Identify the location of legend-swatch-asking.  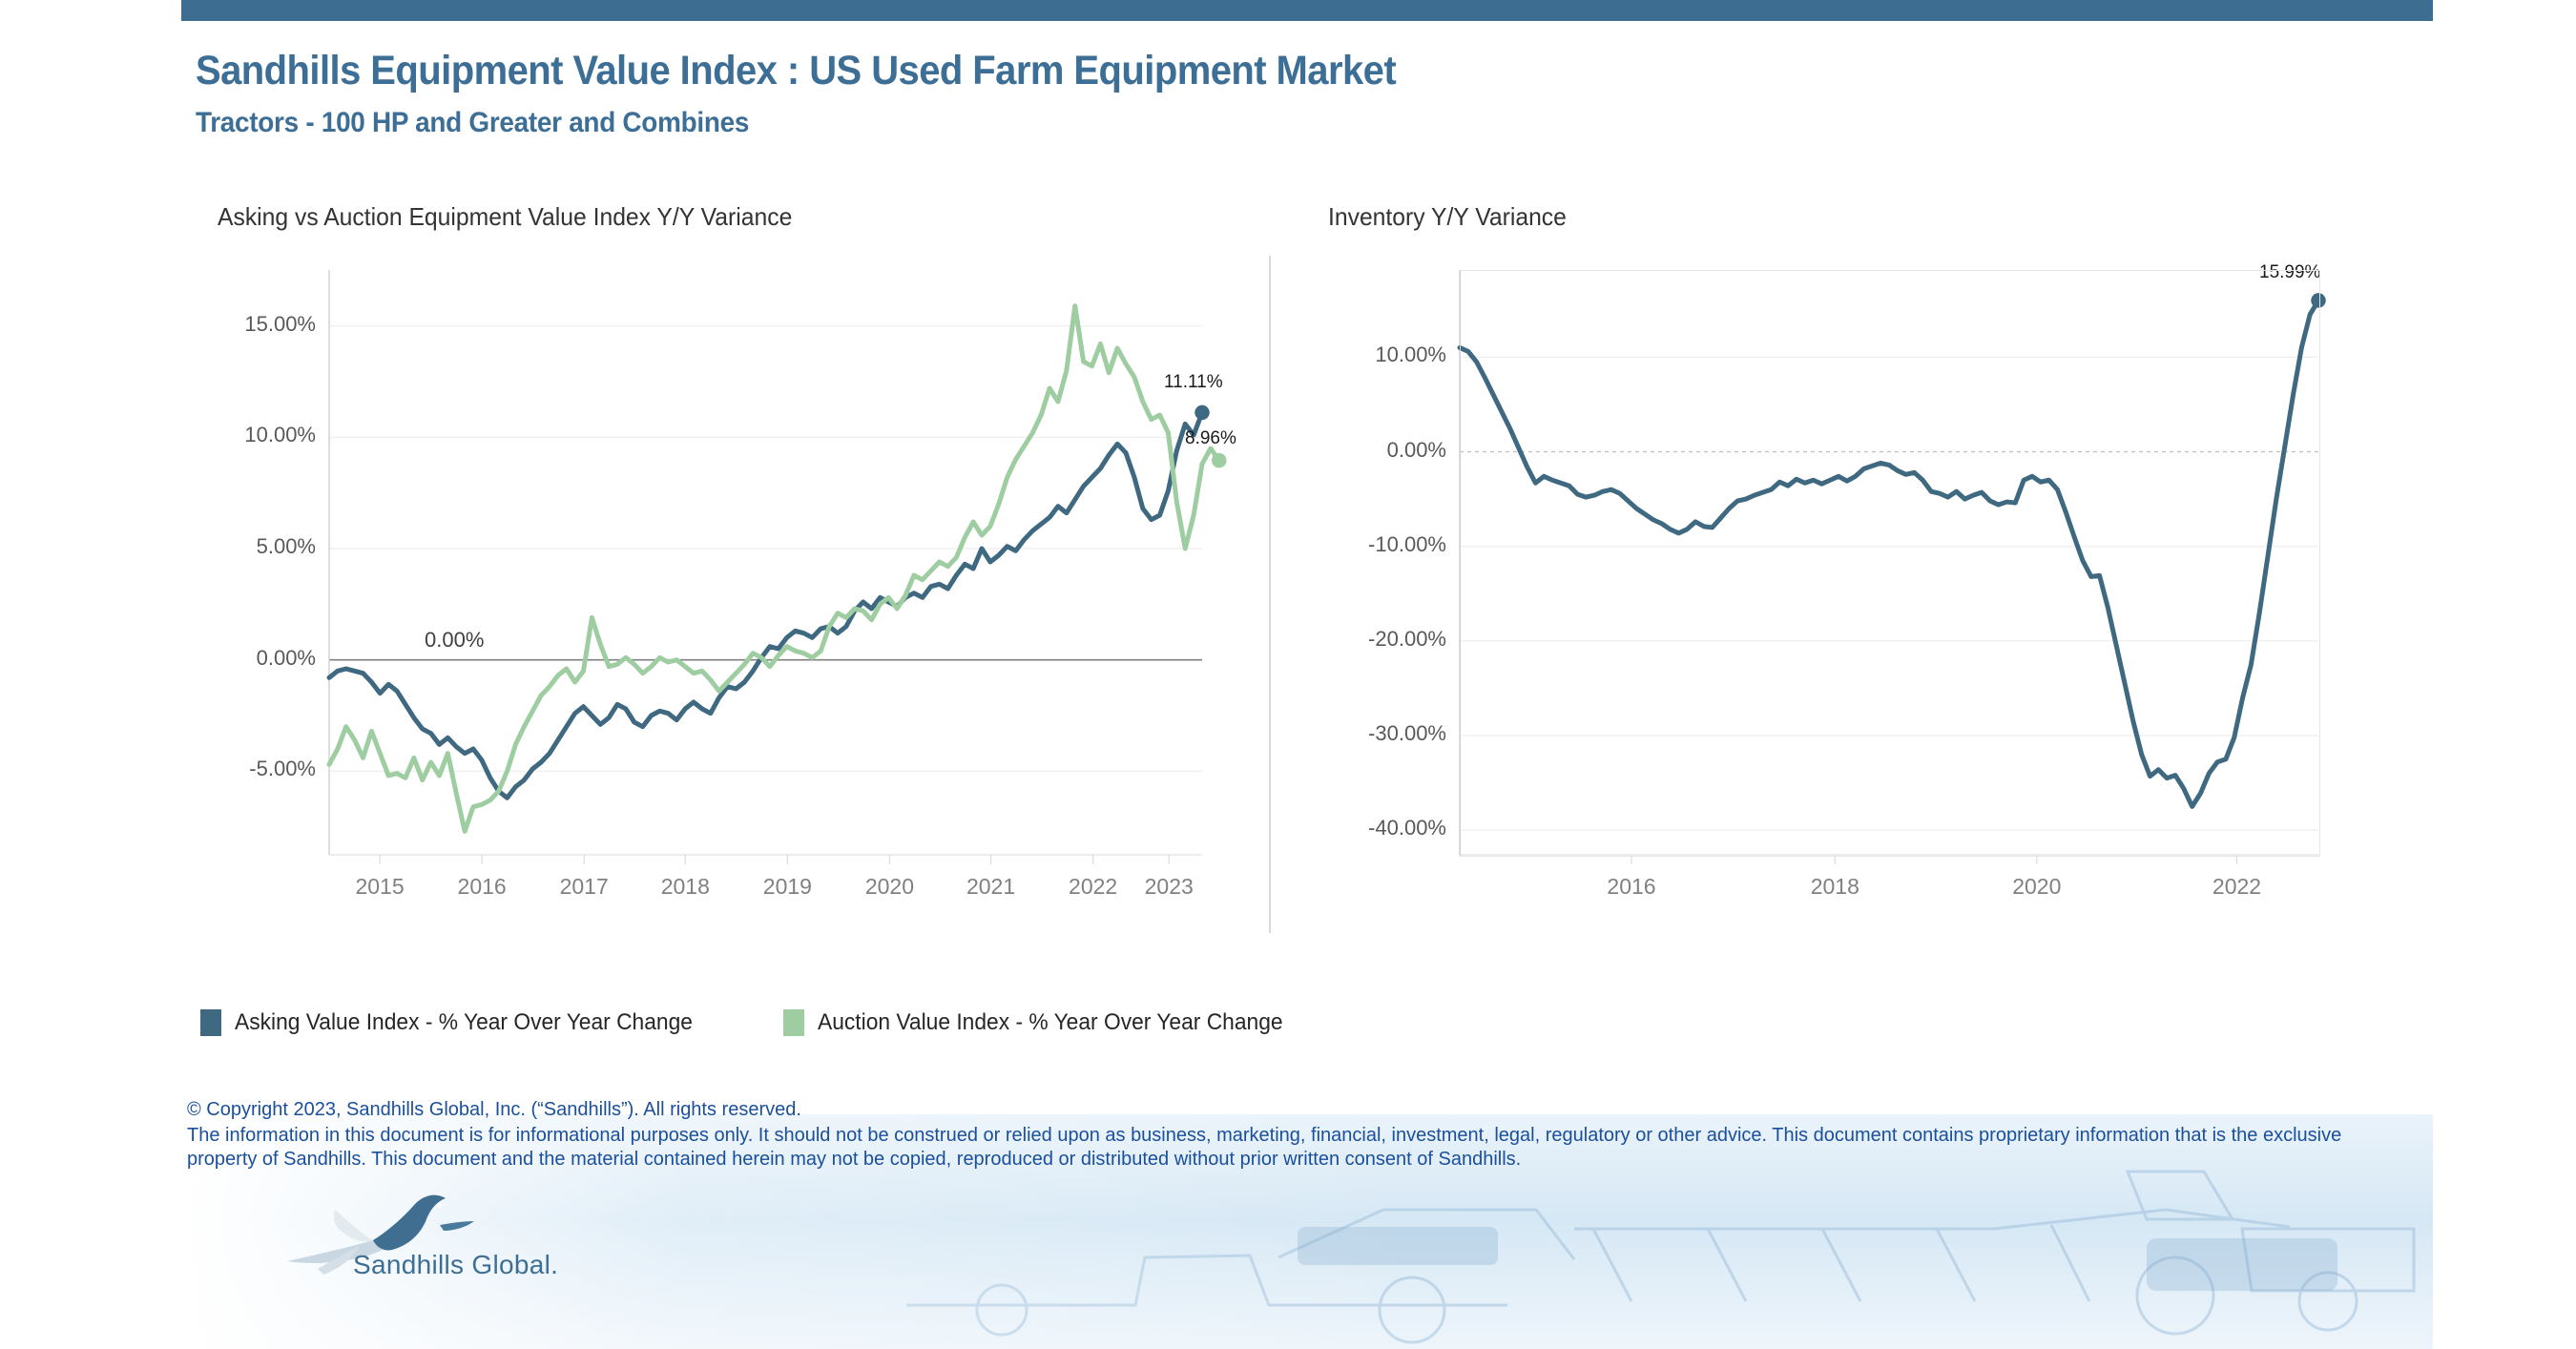
(210, 1022).